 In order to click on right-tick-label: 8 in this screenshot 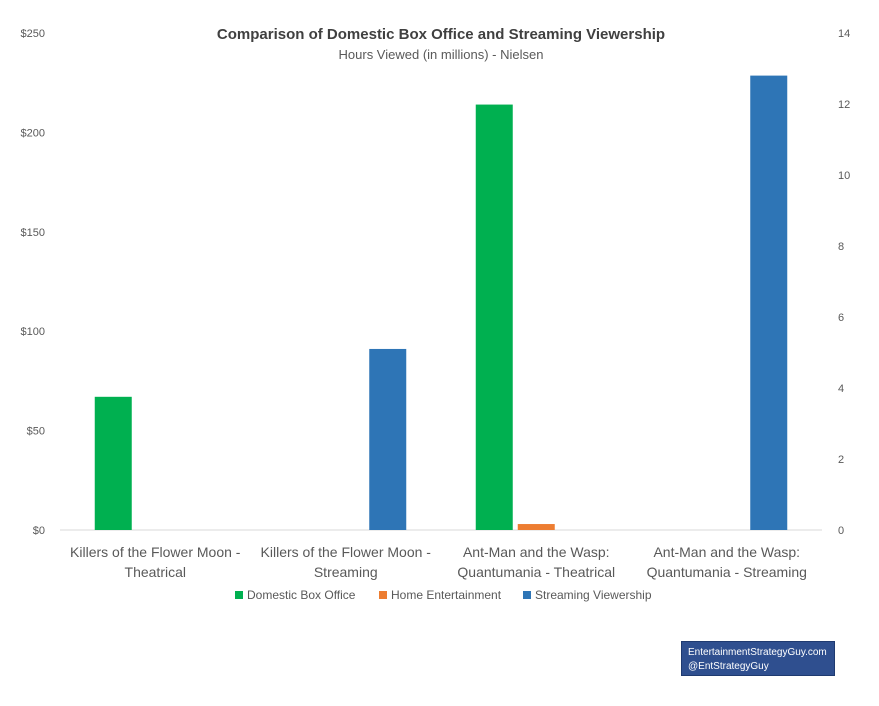, I will do `click(841, 247)`.